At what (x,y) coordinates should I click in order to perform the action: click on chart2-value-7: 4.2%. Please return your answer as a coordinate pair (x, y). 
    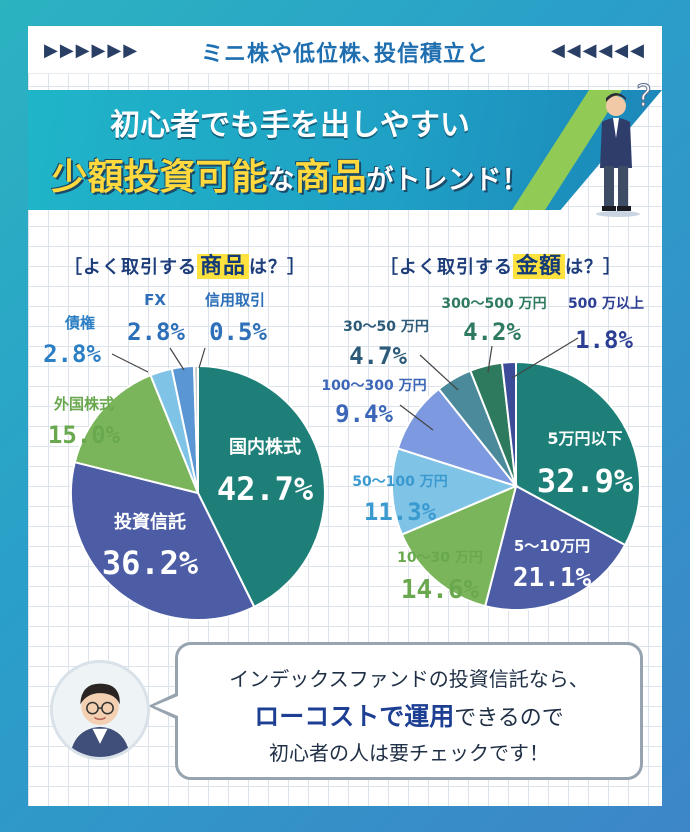
    Looking at the image, I should click on (492, 332).